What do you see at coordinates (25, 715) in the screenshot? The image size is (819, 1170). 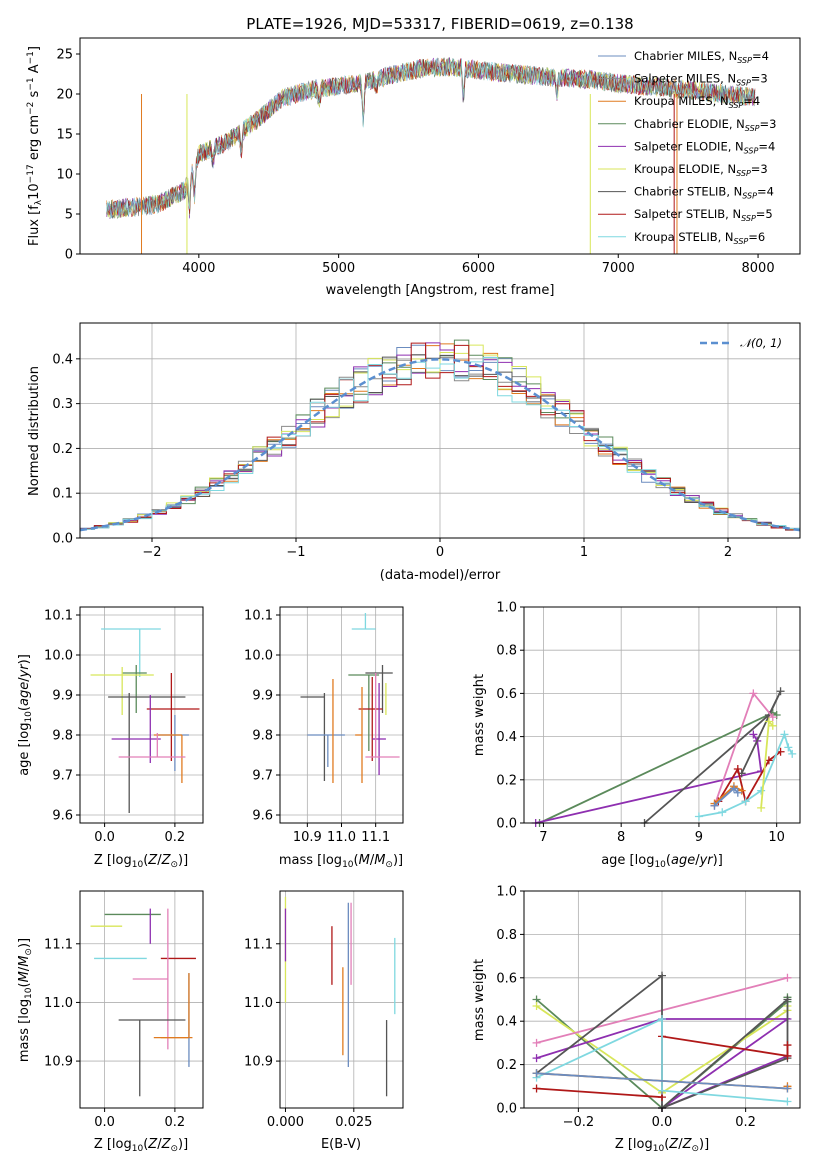 I see `age-vs-z-ylabel: age [log10(age/yr)]` at bounding box center [25, 715].